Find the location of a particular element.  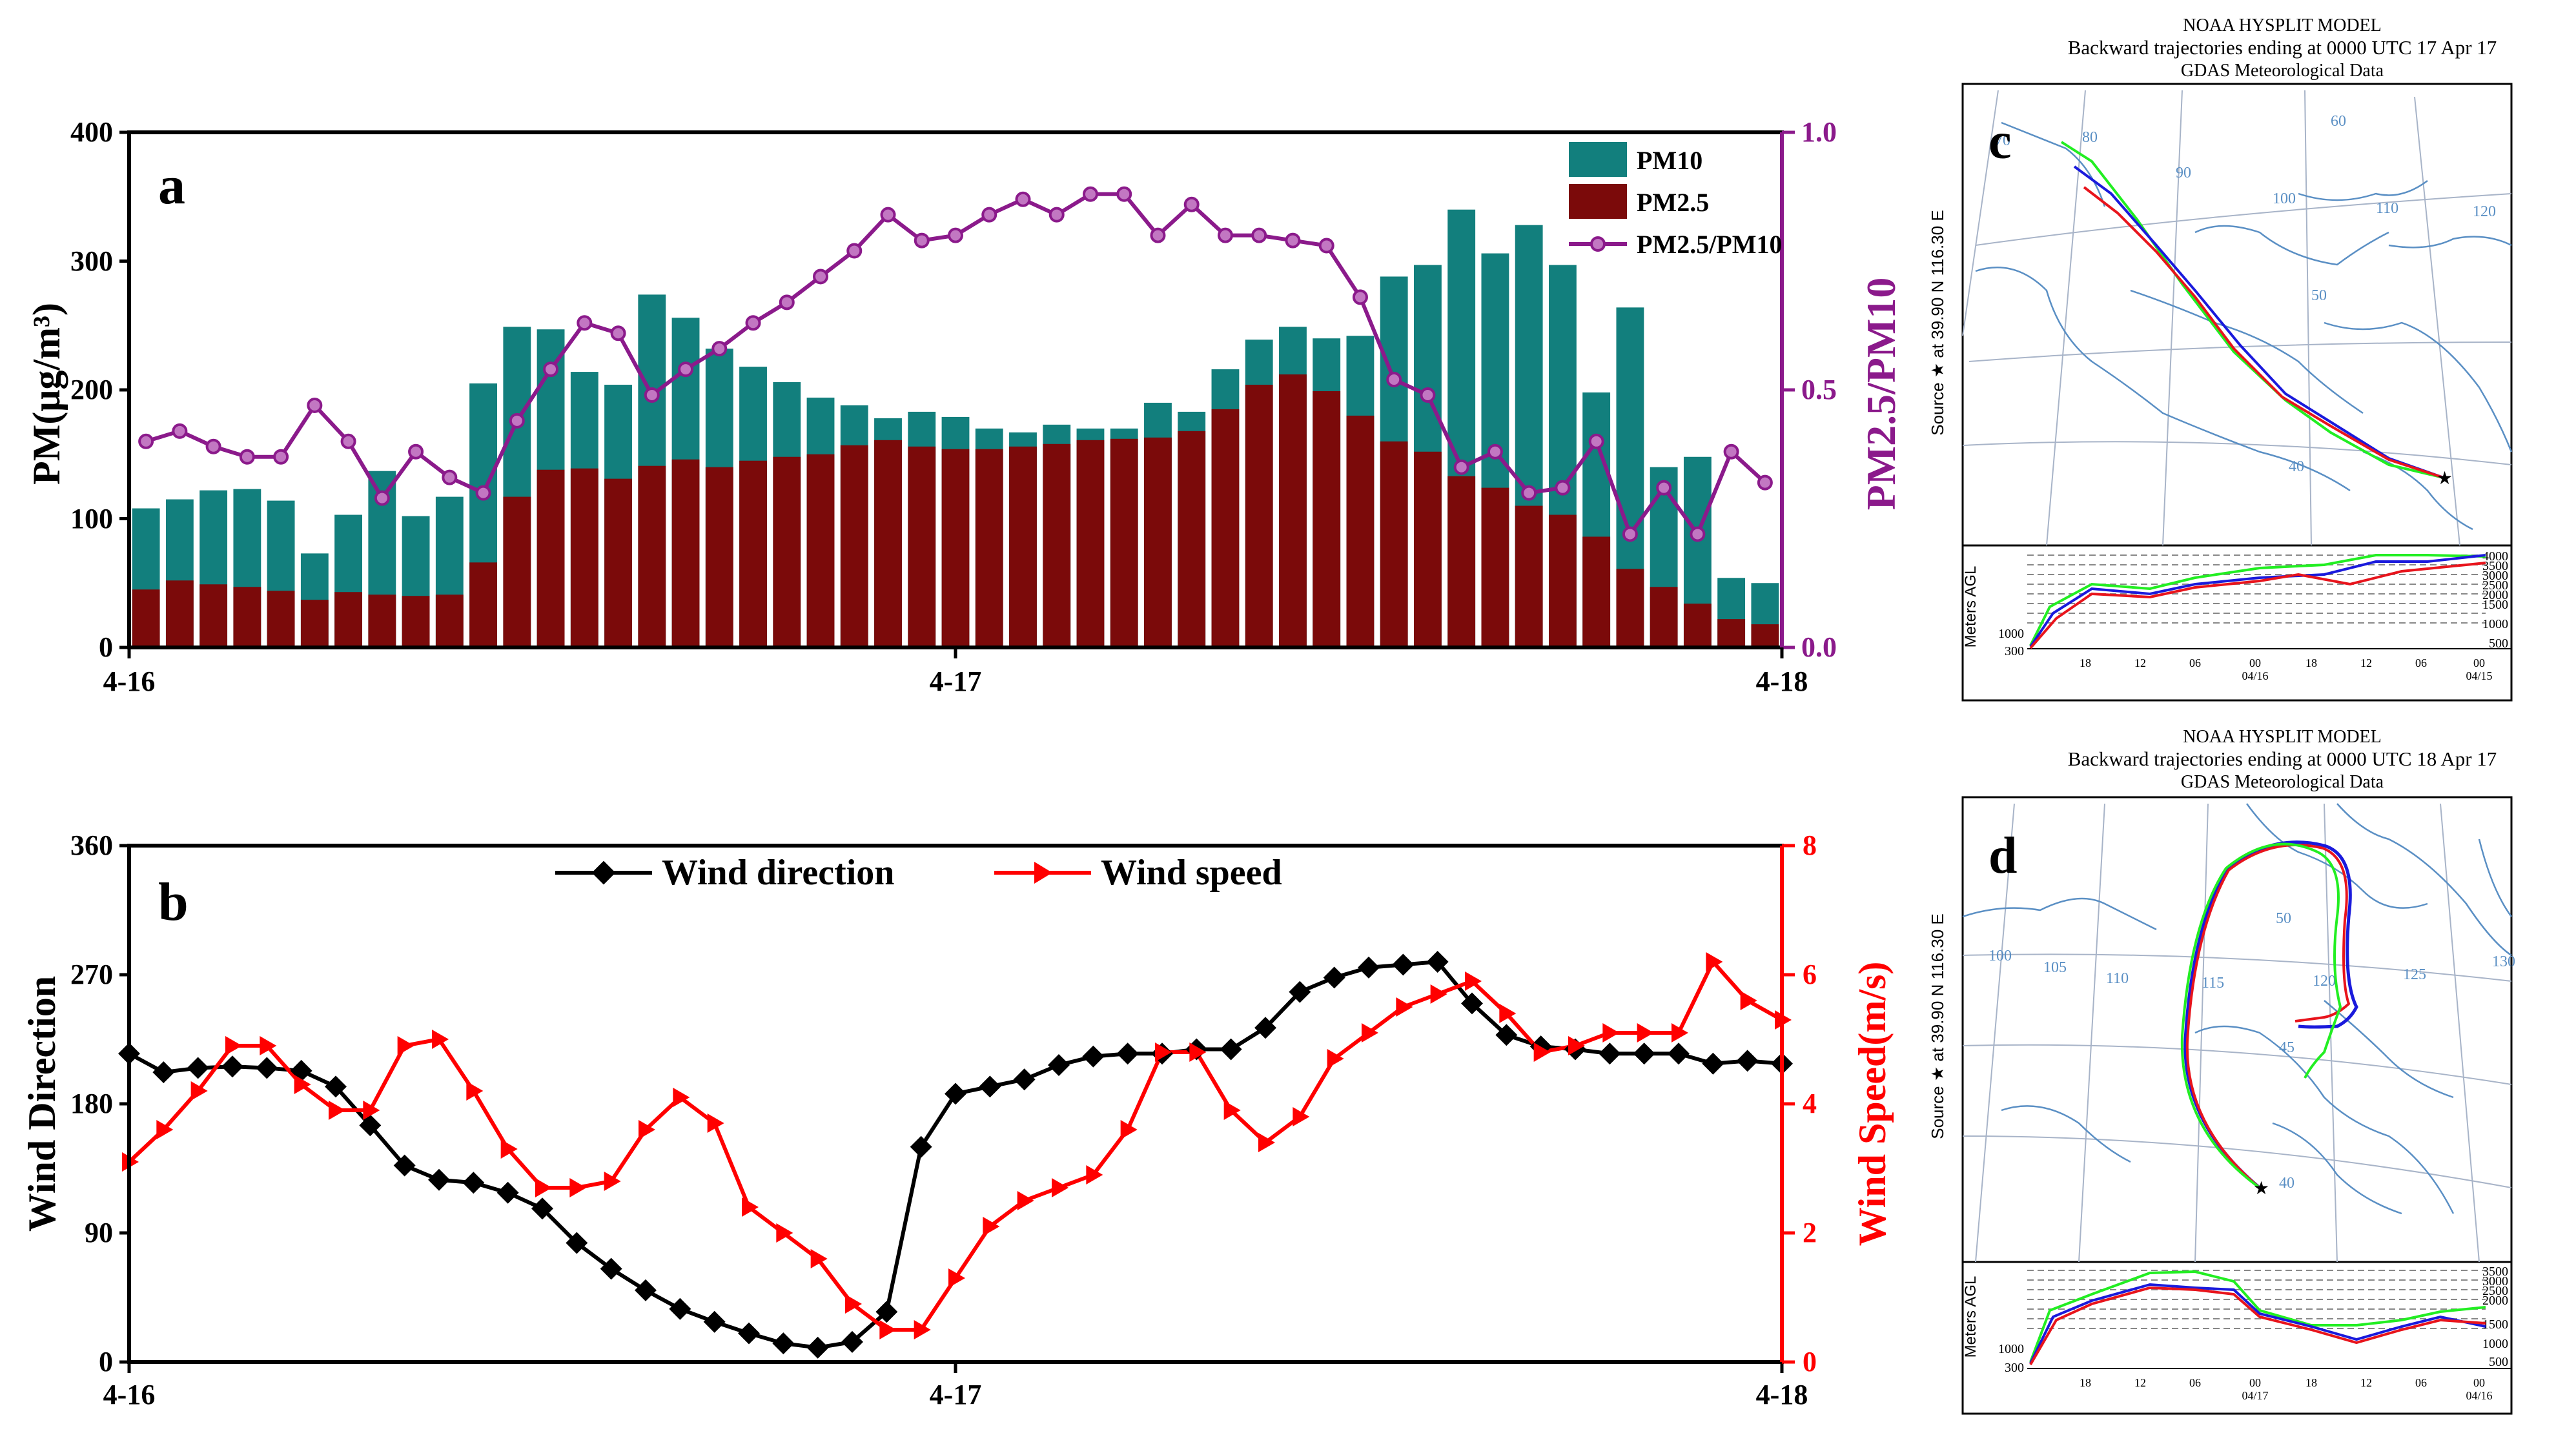

b-ytick-90: 90 is located at coordinates (99, 1232).